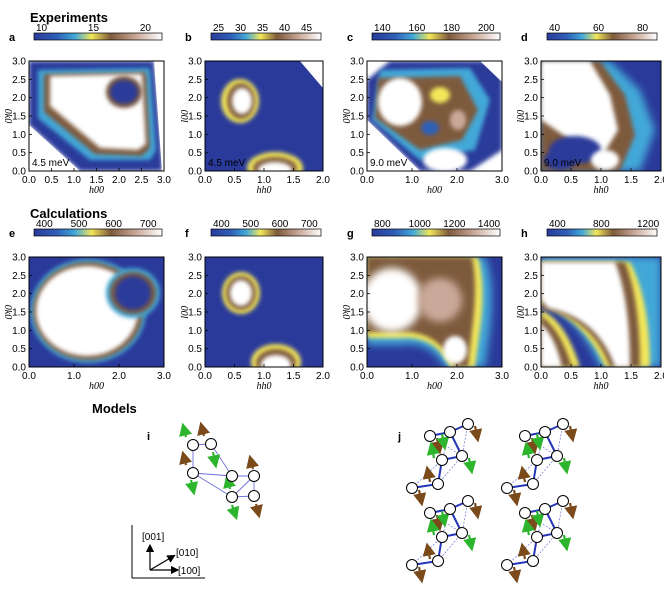 This screenshot has height=593, width=664. I want to click on x-tick-label: 0.5, so click(235, 180).